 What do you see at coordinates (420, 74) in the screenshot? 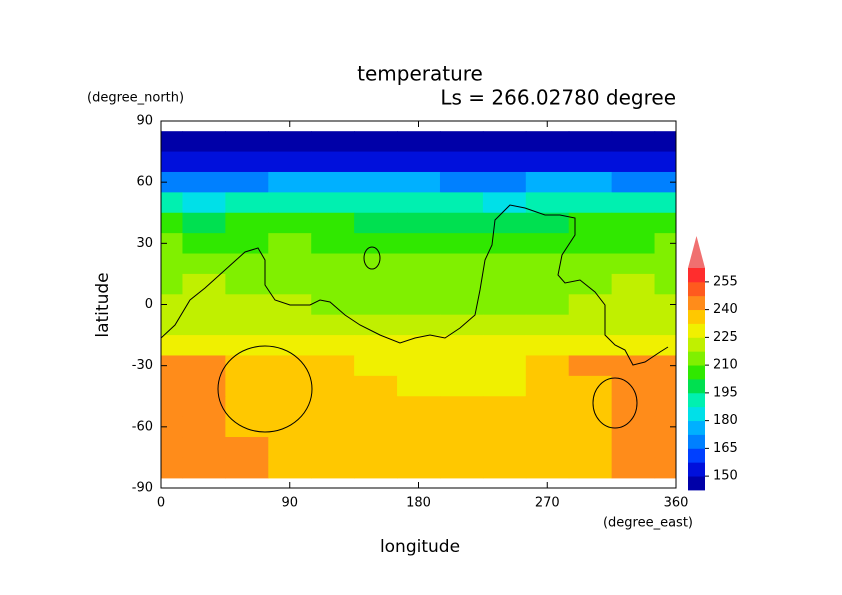
I see `chart-title: temperature` at bounding box center [420, 74].